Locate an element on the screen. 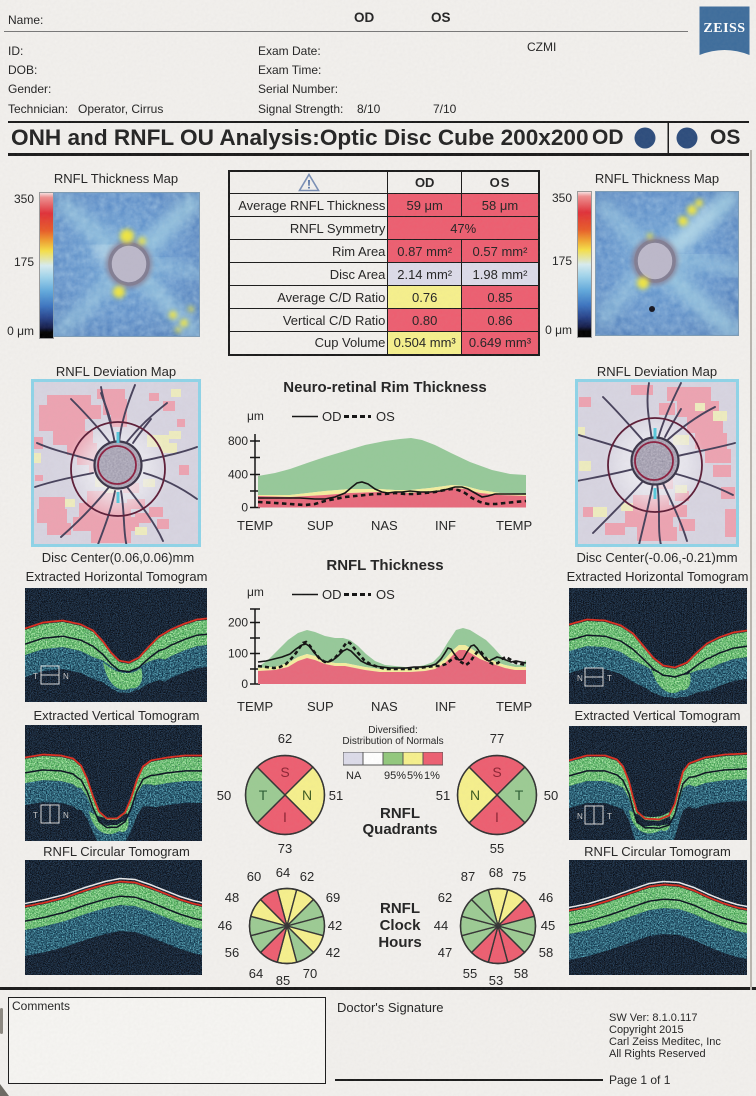 This screenshot has width=756, height=1096. svg-text: 400 is located at coordinates (238, 475).